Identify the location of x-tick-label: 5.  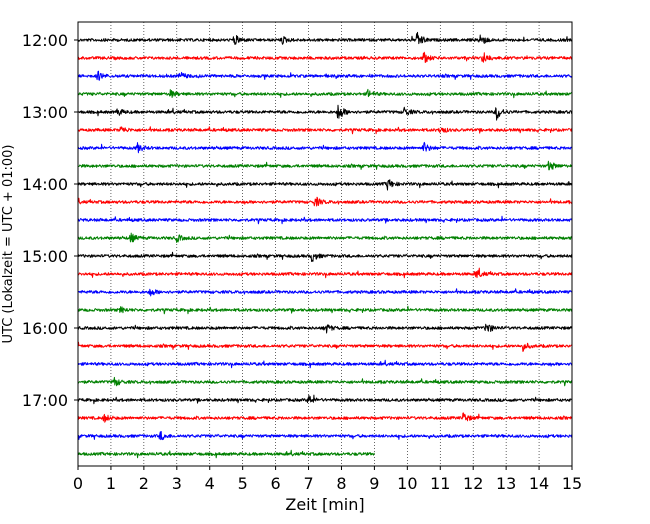
(243, 483).